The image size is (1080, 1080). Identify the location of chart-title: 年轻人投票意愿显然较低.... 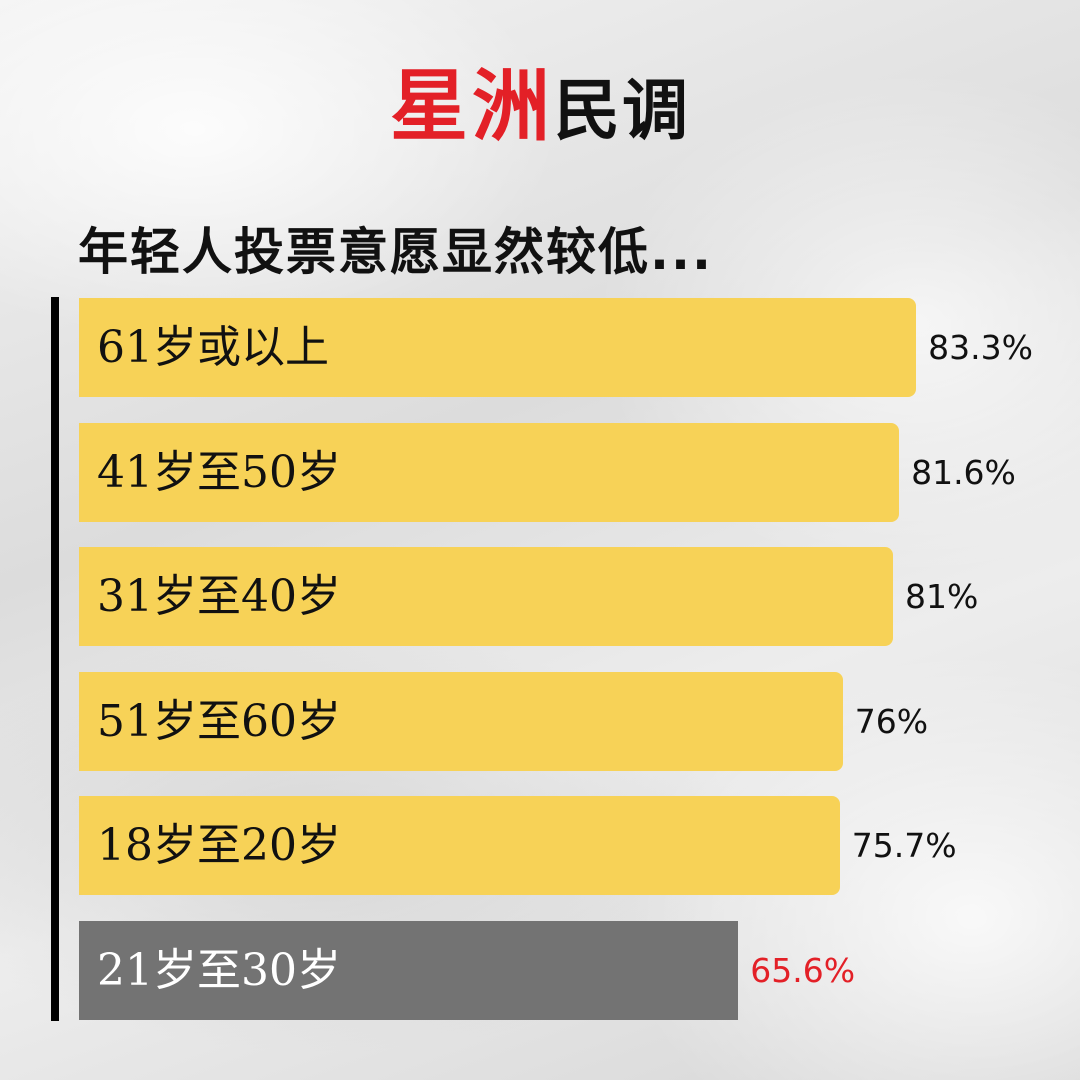
(395, 252).